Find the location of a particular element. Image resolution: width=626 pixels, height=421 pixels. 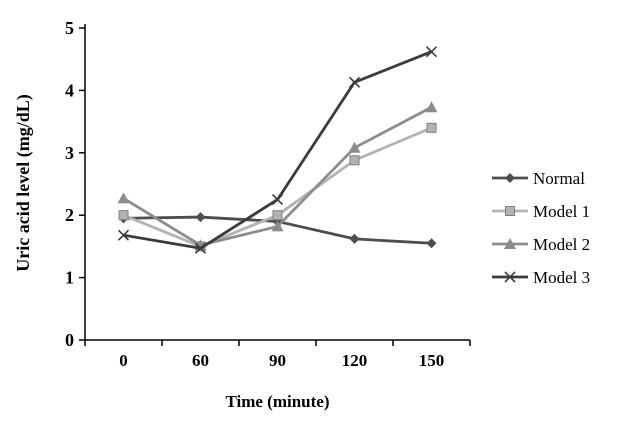

x-tick-label: 150 is located at coordinates (432, 360).